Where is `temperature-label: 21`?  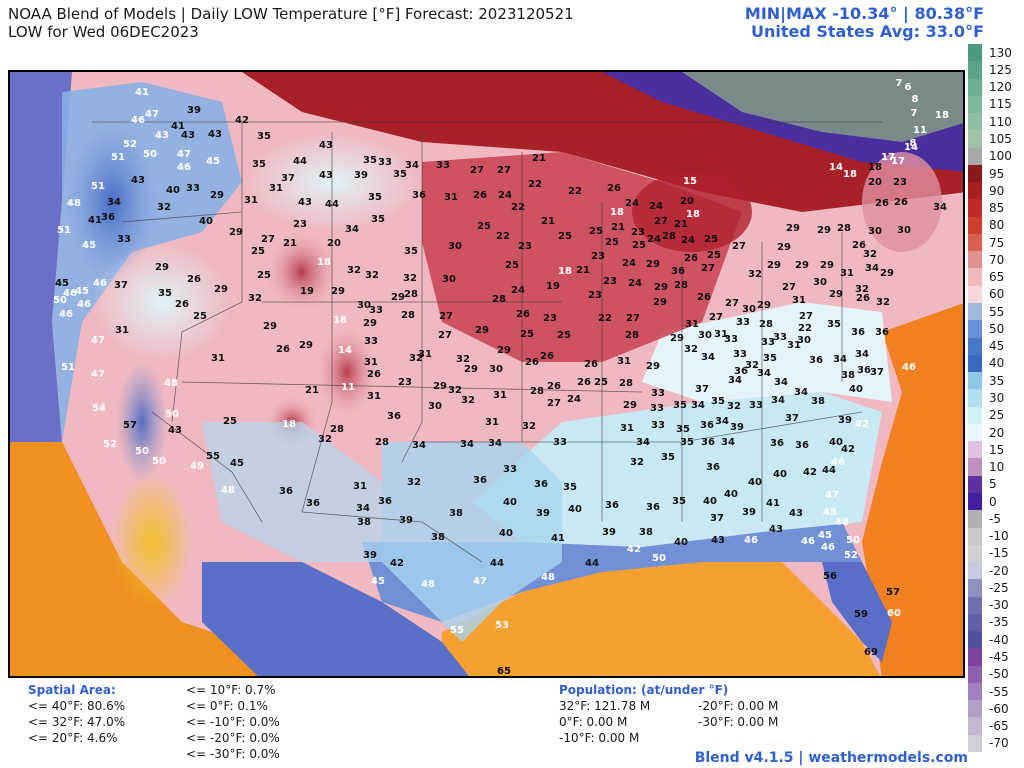 temperature-label: 21 is located at coordinates (548, 221).